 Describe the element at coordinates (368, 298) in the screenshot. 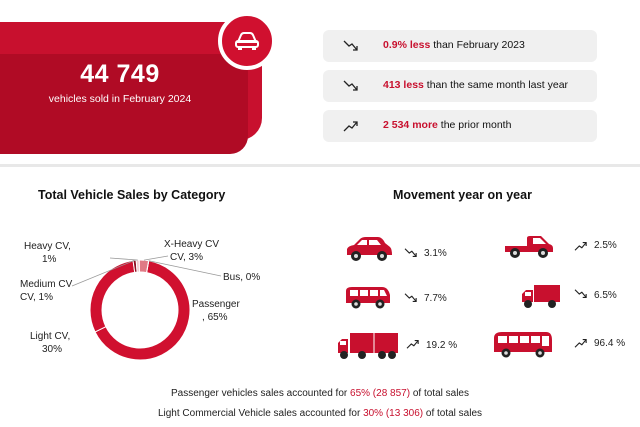

I see `minibus-icon` at that location.